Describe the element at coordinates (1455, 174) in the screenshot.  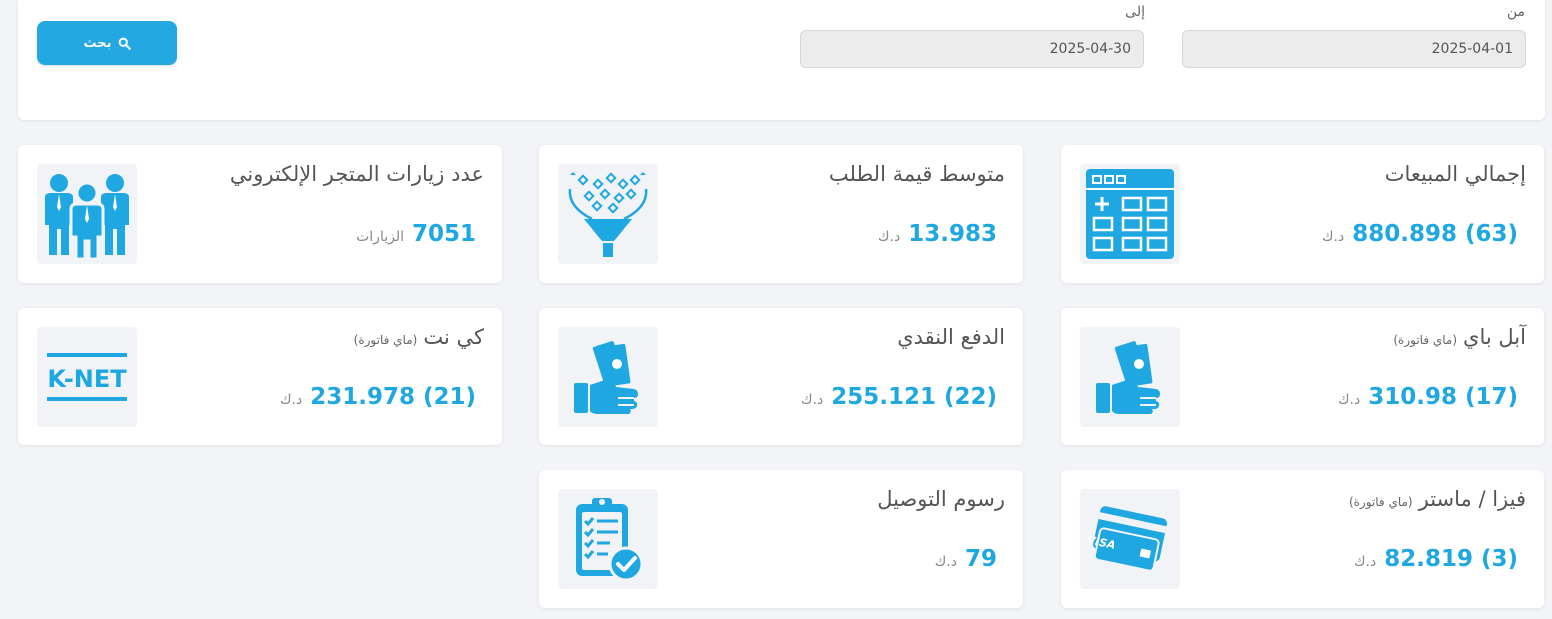
I see `card-title: إجمالي المبيعات` at that location.